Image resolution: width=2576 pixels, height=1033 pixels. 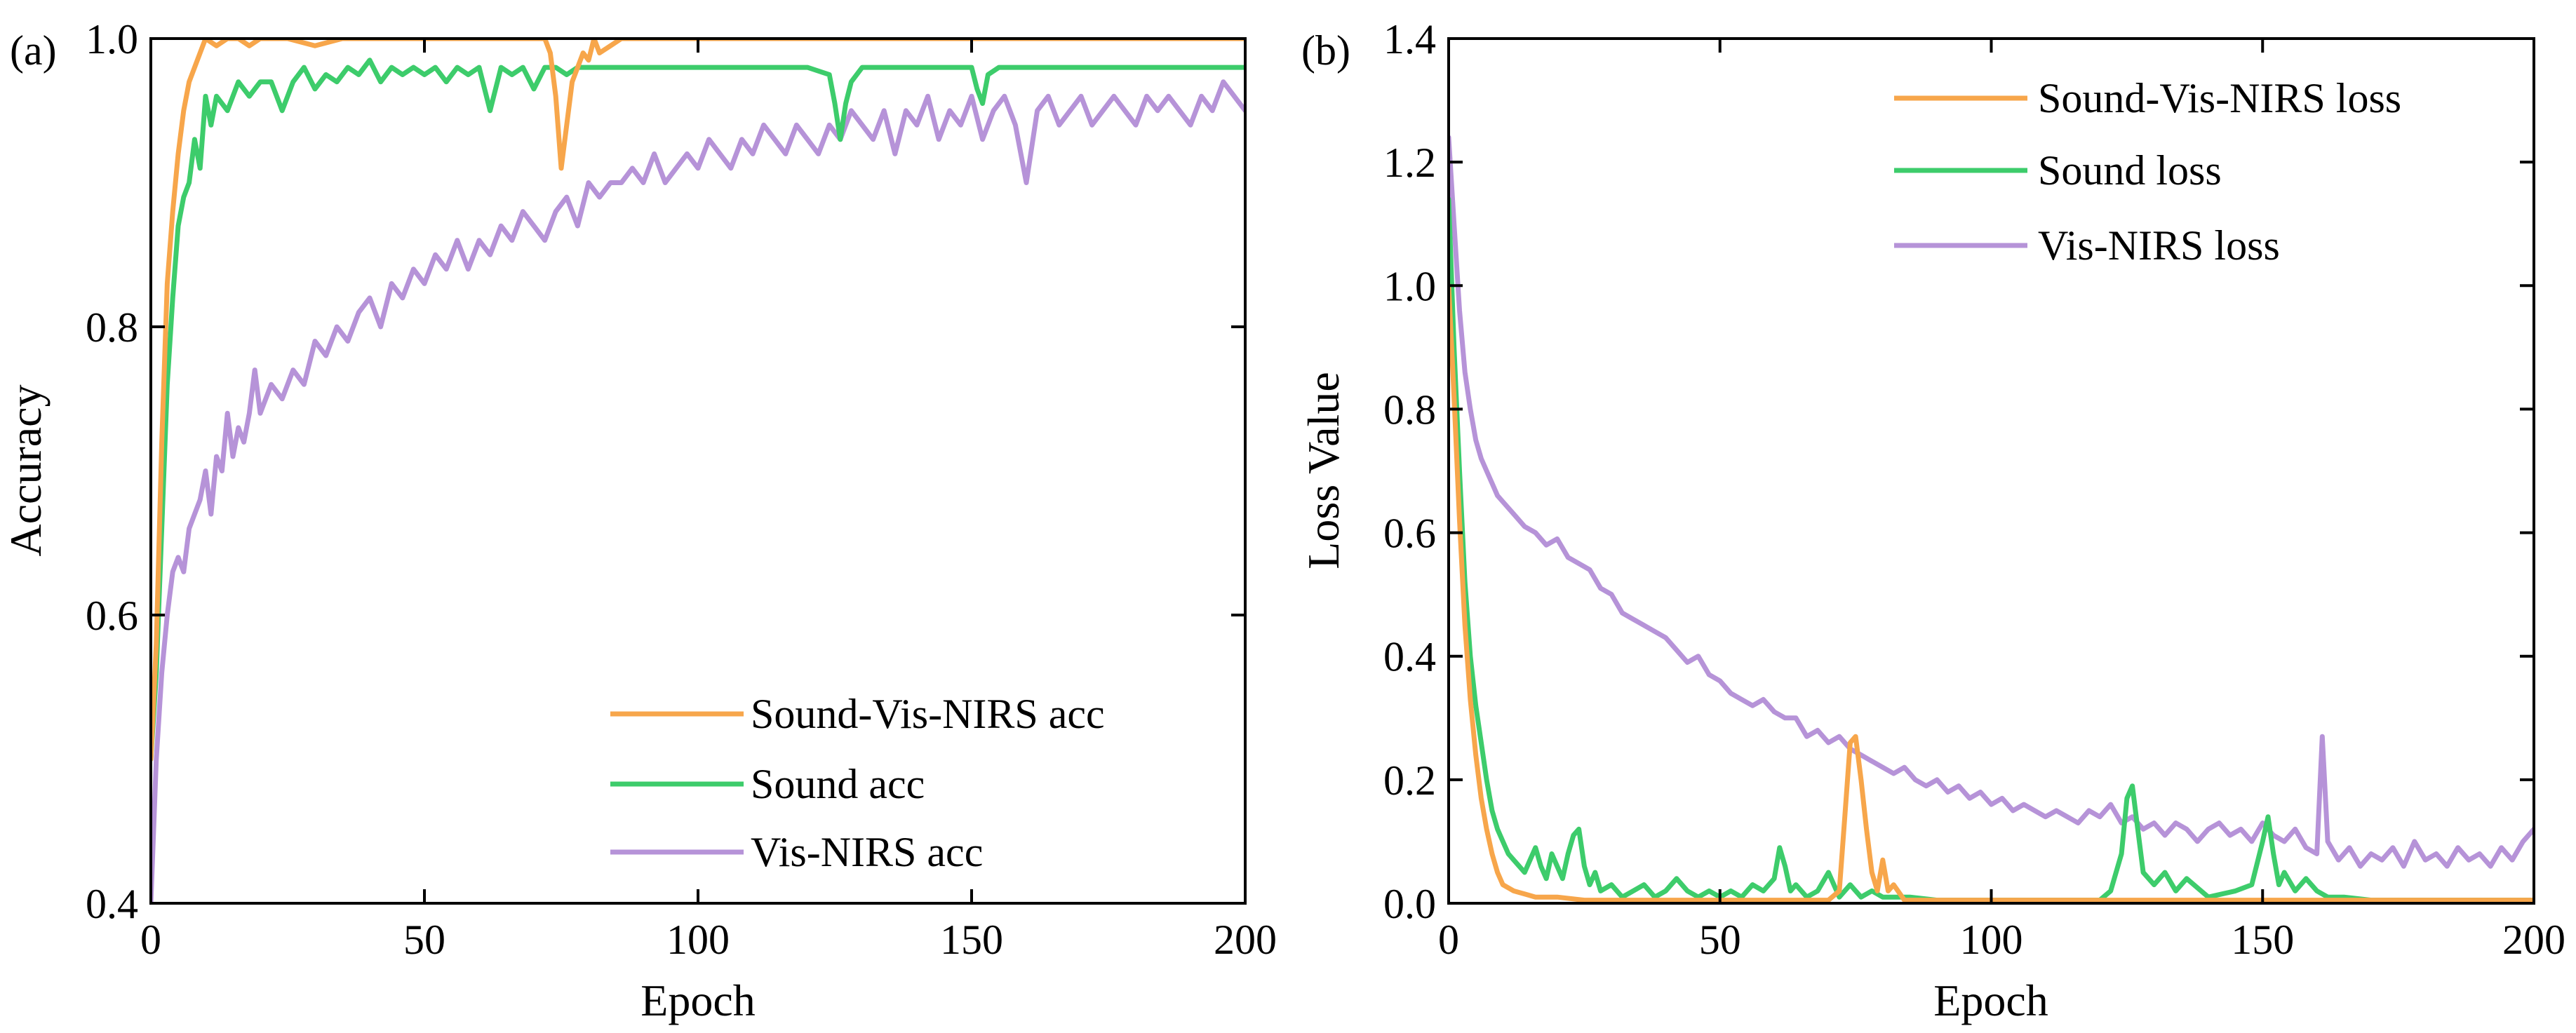 What do you see at coordinates (1325, 50) in the screenshot?
I see `panel-label-b: (b)` at bounding box center [1325, 50].